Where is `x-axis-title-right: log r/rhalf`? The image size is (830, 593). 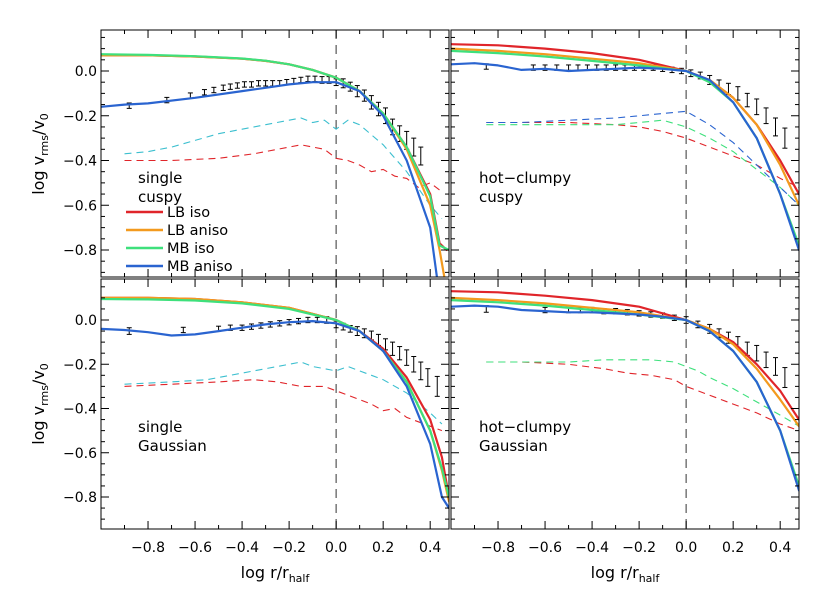
x-axis-title-right: log r/rhalf is located at coordinates (626, 574).